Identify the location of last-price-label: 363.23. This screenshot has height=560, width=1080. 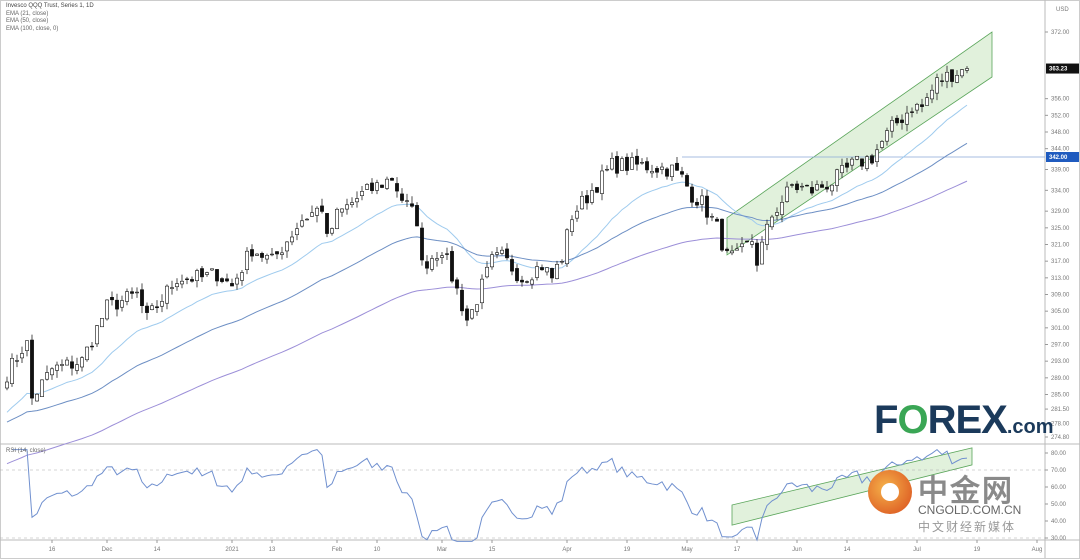
(1058, 70).